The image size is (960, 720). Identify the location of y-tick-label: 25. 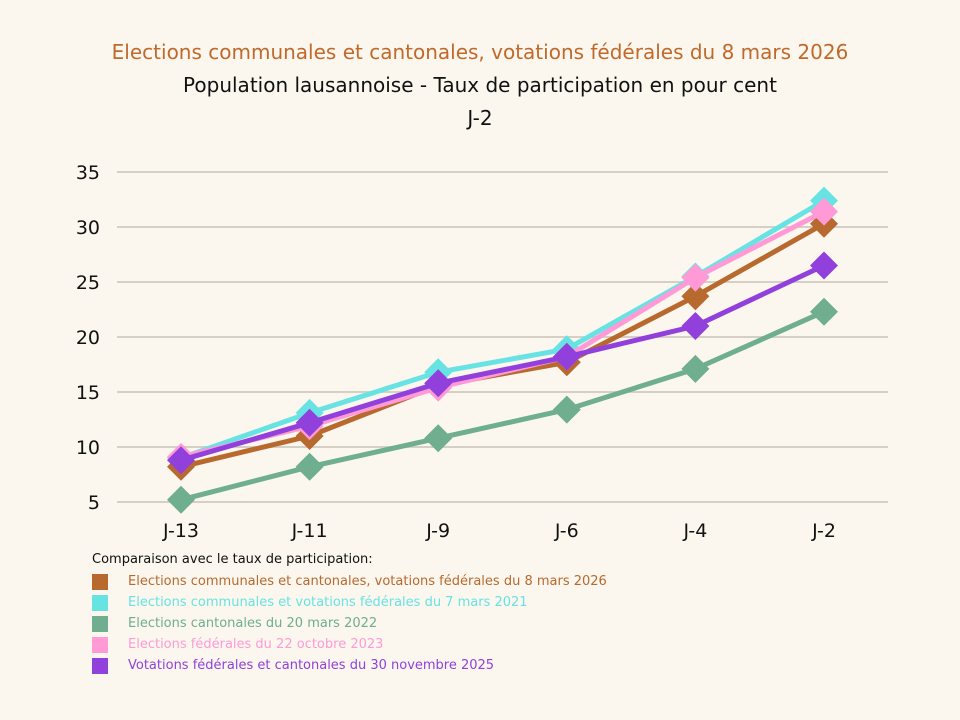
(88, 283).